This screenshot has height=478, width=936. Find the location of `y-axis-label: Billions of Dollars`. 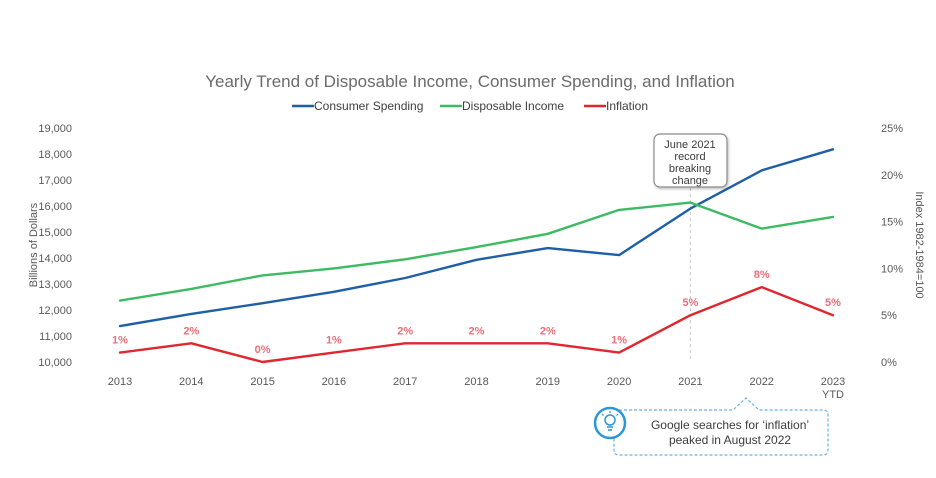

y-axis-label: Billions of Dollars is located at coordinates (34, 244).